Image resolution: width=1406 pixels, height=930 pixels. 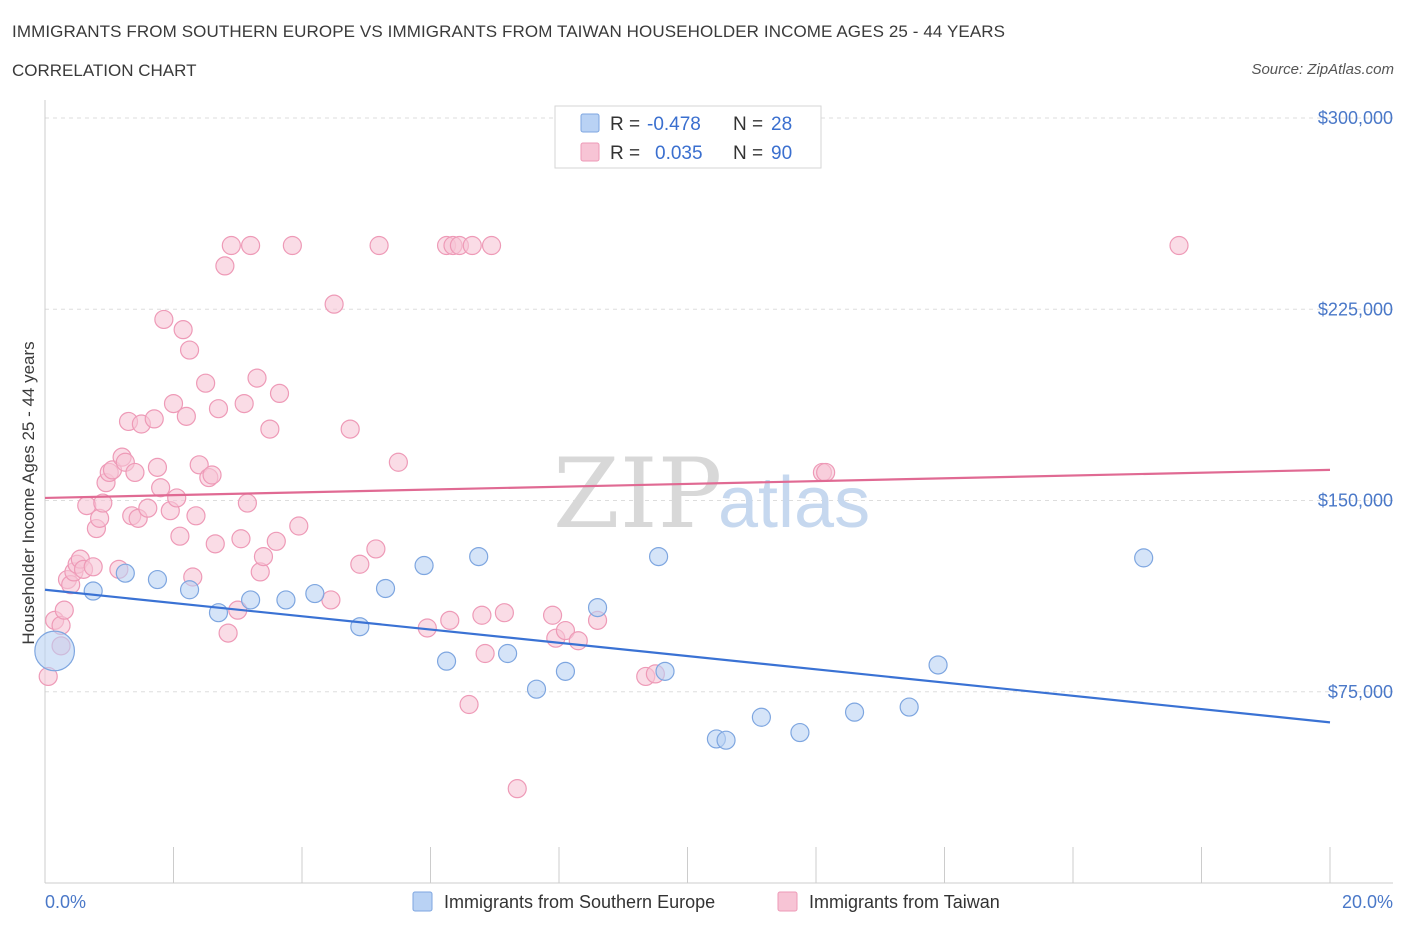 I want to click on series-label-taiwan: Immigrants from Taiwan, so click(x=904, y=902).